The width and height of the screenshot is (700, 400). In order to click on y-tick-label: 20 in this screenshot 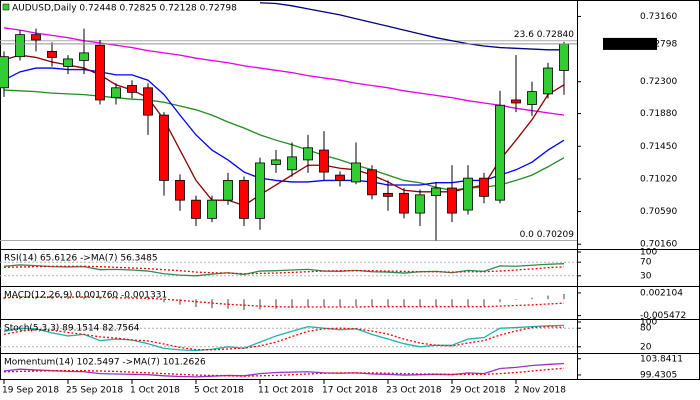, I will do `click(646, 347)`.